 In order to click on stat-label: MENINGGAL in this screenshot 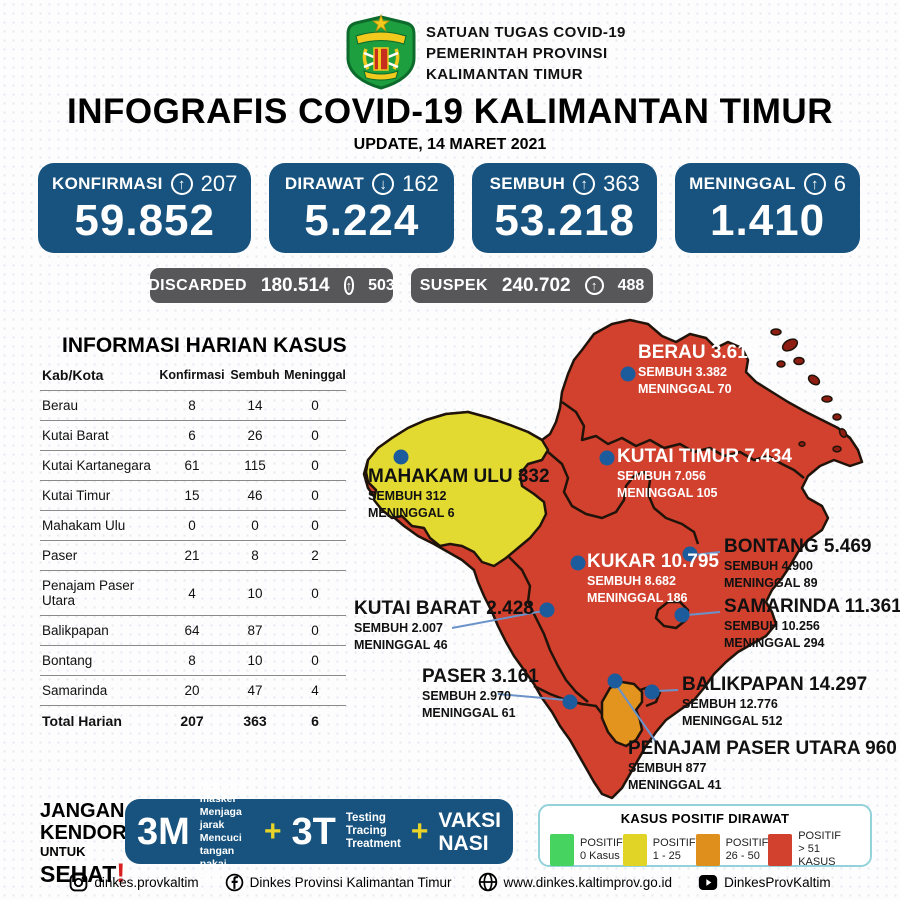, I will do `click(742, 183)`.